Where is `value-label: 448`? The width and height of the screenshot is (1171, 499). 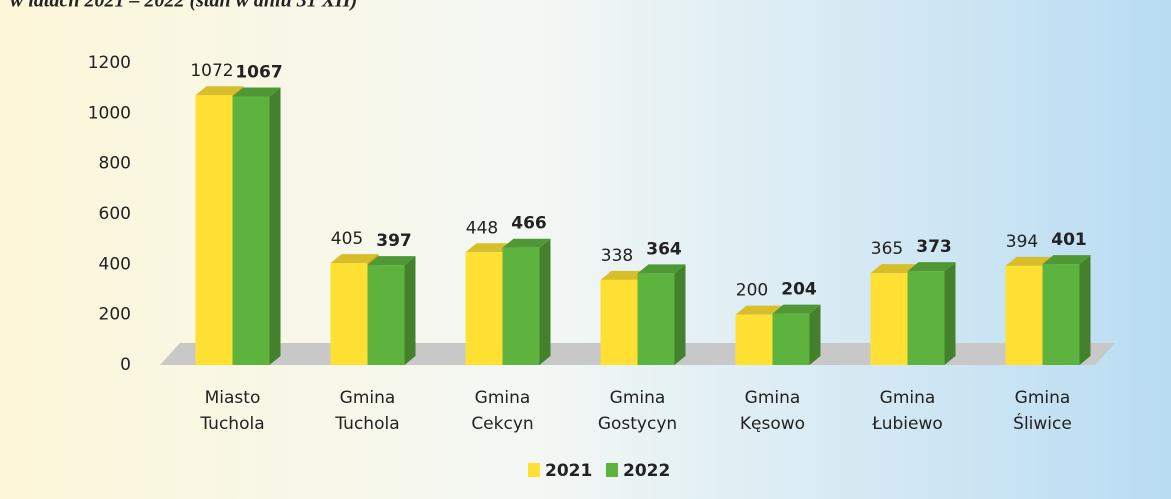
value-label: 448 is located at coordinates (482, 228).